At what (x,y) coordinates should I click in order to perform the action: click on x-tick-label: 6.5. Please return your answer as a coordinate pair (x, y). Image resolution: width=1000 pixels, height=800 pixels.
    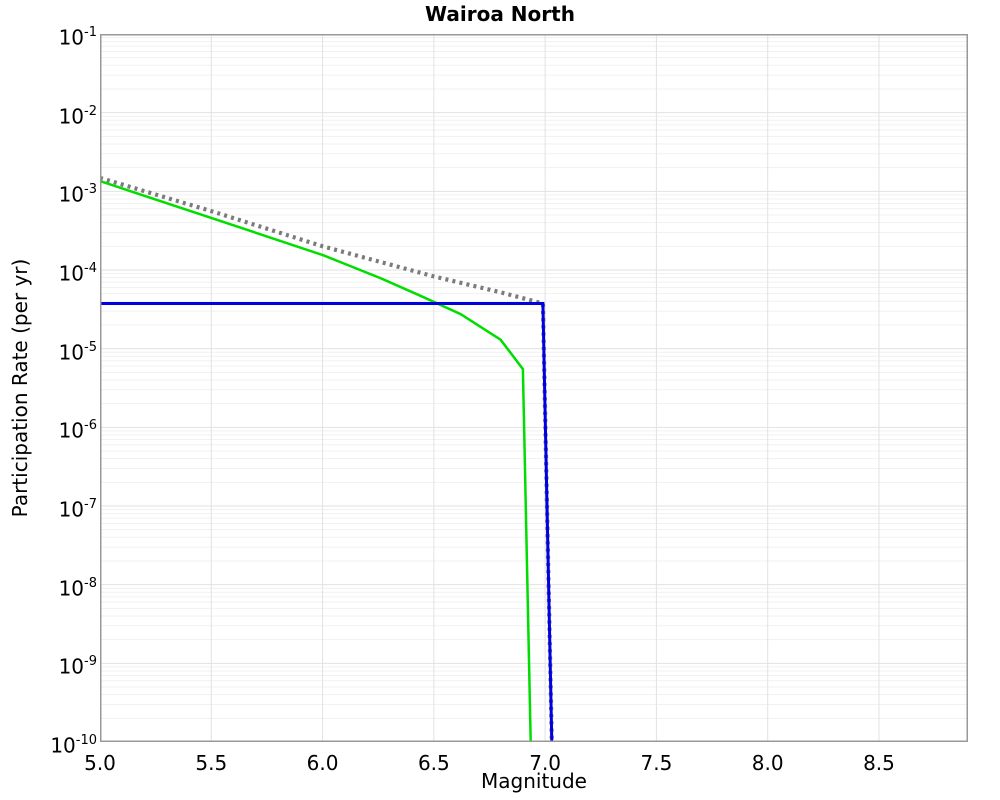
    Looking at the image, I should click on (433, 763).